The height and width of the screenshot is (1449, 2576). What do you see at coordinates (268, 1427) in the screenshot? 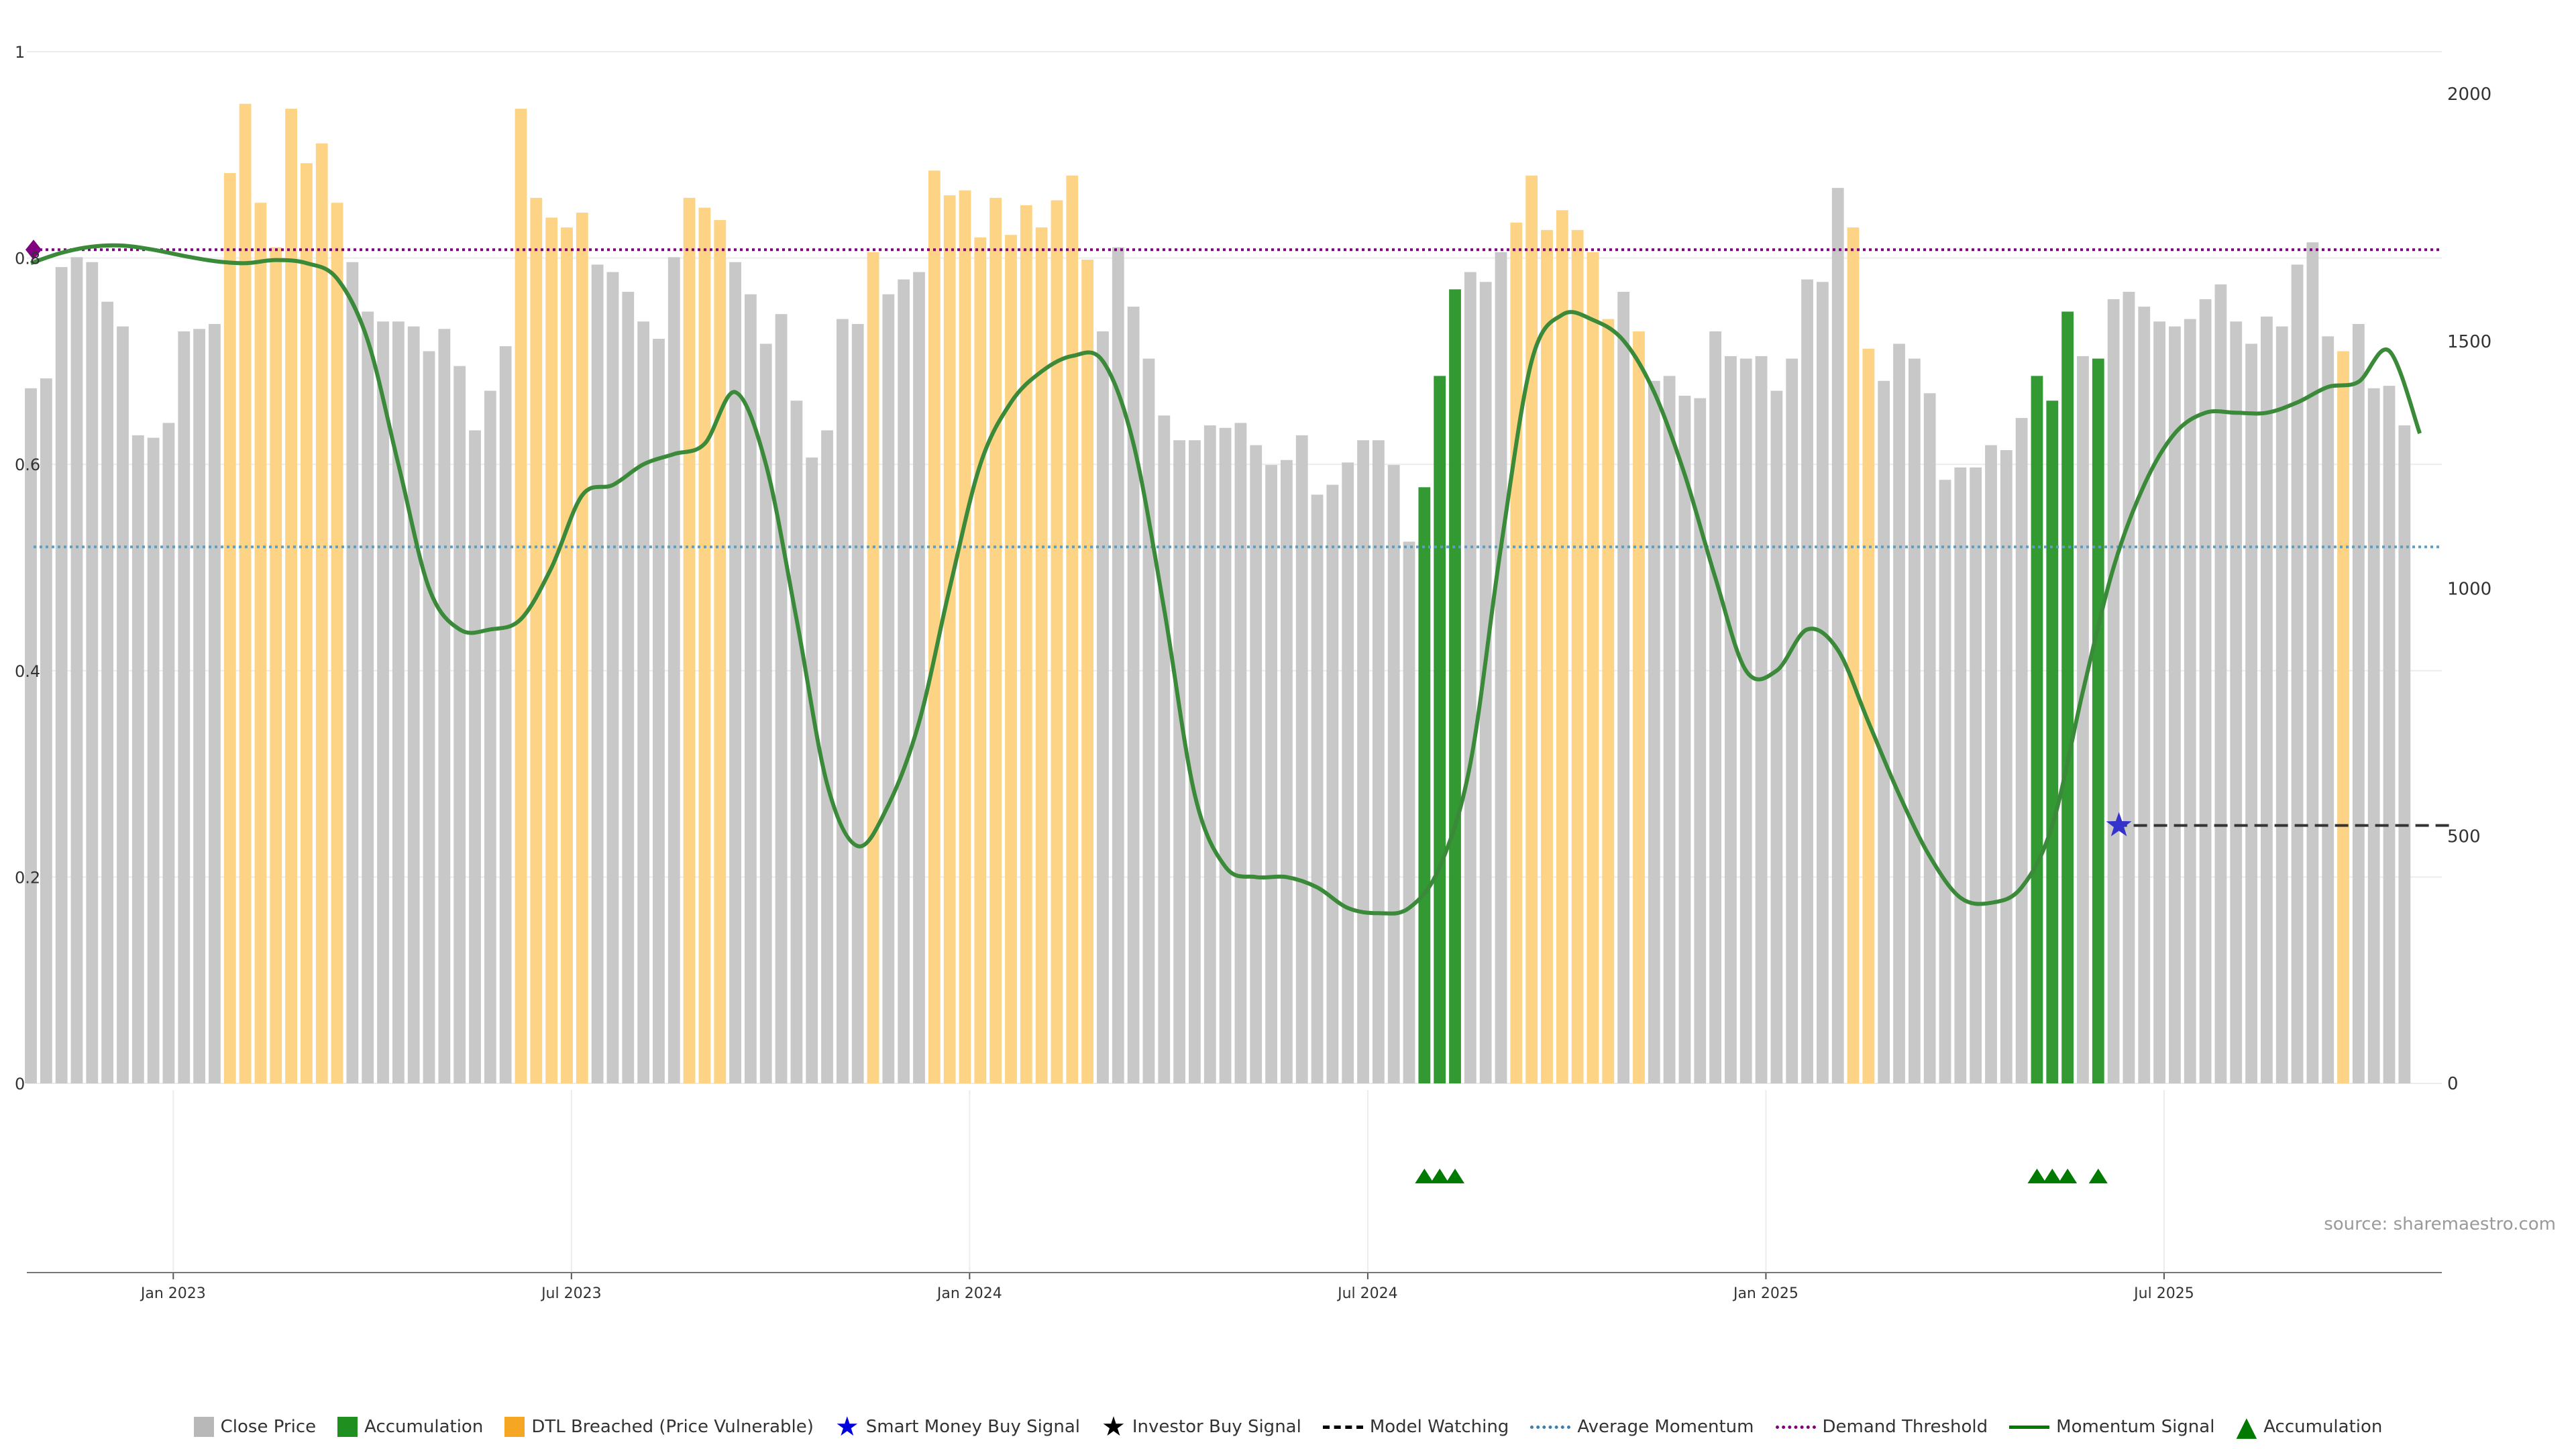
I see `legend-label: Close Price` at bounding box center [268, 1427].